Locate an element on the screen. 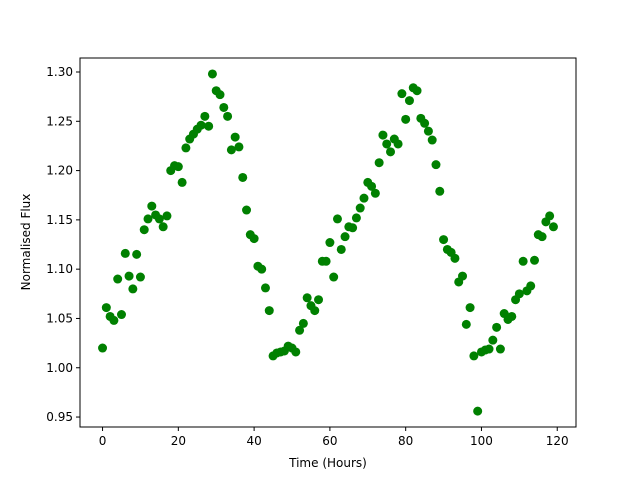 Image resolution: width=640 pixels, height=484 pixels. x-tick-label: 20 is located at coordinates (178, 441).